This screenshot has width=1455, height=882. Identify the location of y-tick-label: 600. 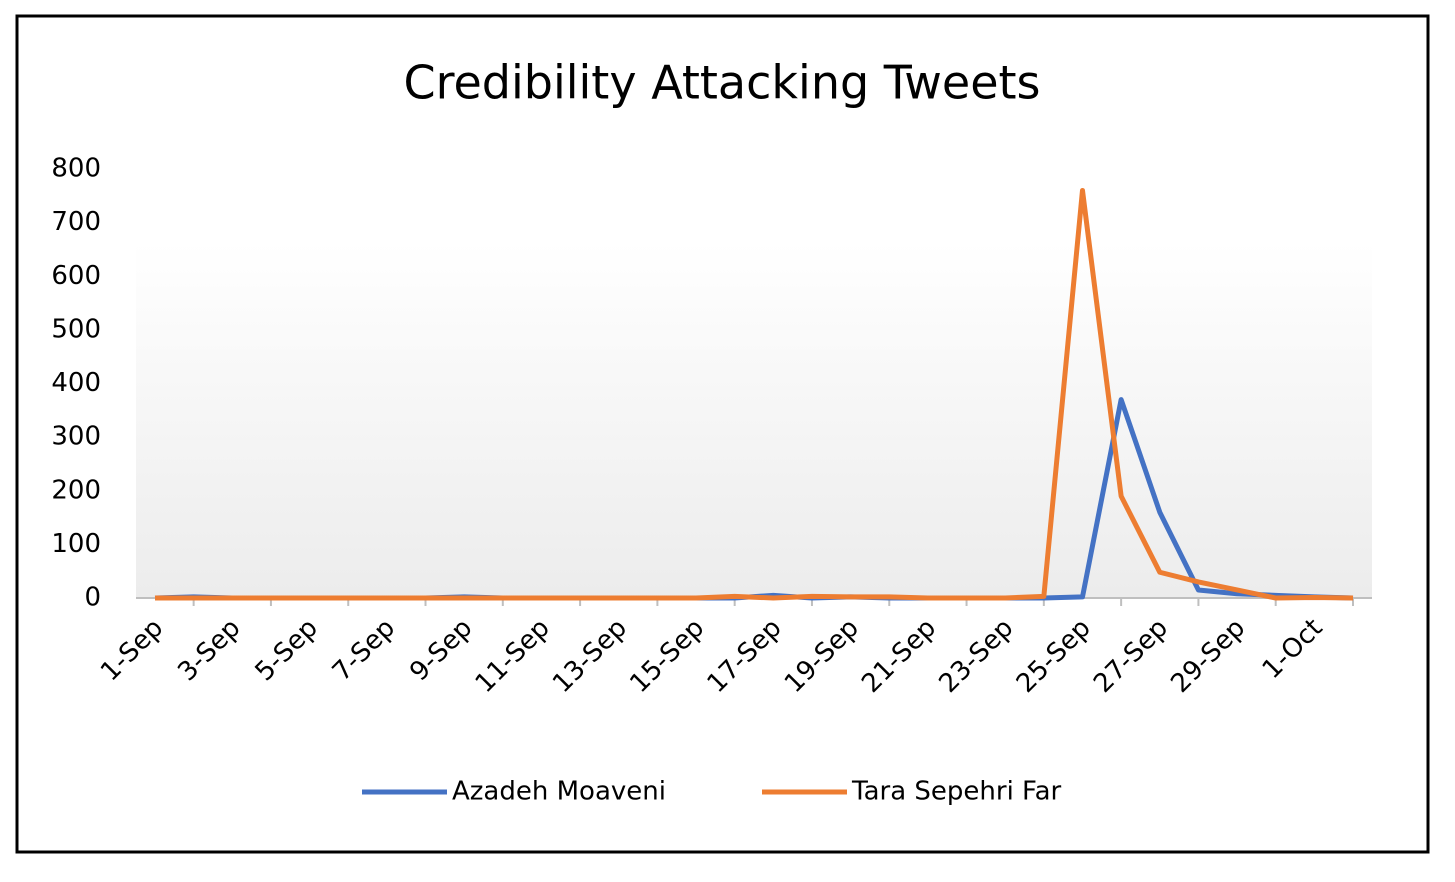
(76, 276).